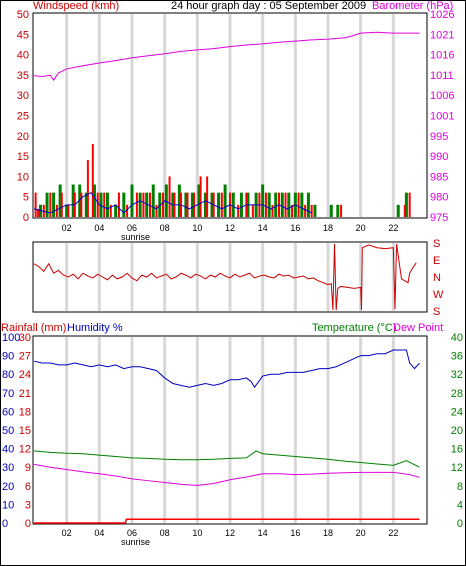 This screenshot has width=466, height=566. What do you see at coordinates (226, 369) in the screenshot?
I see `humidity-line` at bounding box center [226, 369].